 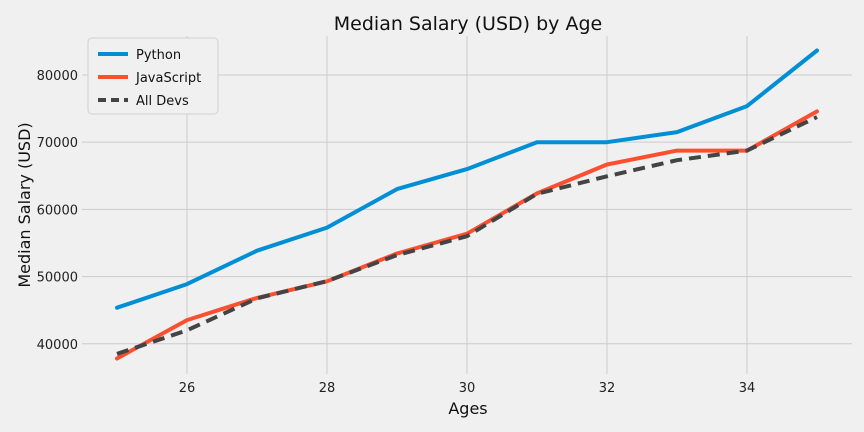 I want to click on y-tick-label: 60000, so click(x=57, y=210).